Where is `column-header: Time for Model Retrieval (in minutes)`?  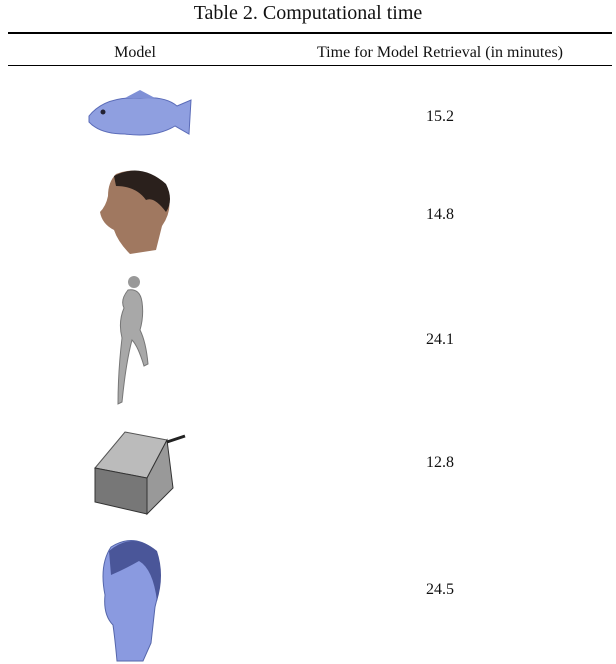
column-header: Time for Model Retrieval (in minutes) is located at coordinates (440, 52).